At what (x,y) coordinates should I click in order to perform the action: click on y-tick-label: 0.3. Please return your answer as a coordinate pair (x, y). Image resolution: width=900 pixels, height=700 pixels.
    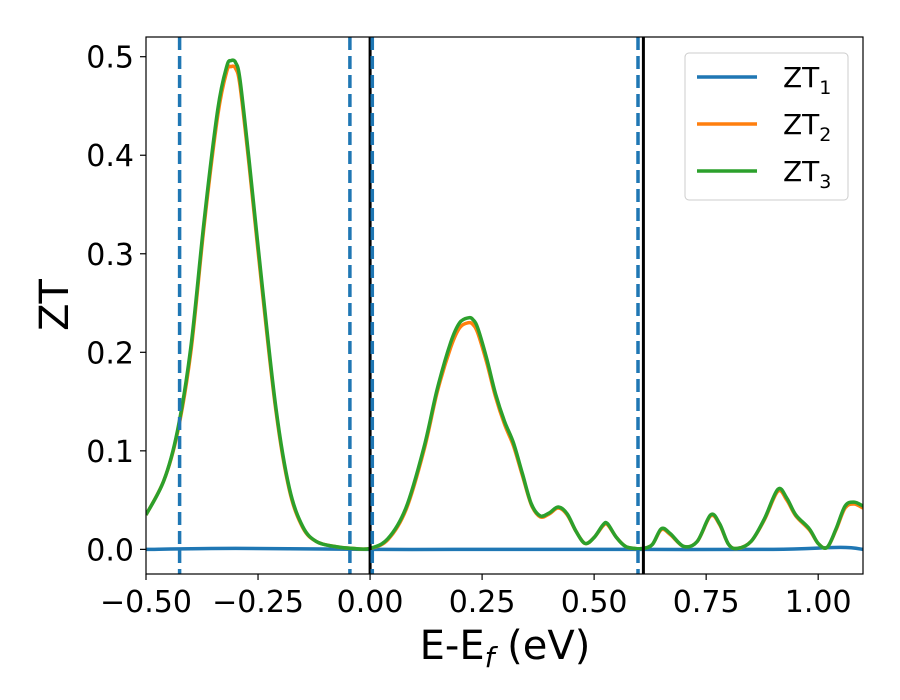
    Looking at the image, I should click on (110, 255).